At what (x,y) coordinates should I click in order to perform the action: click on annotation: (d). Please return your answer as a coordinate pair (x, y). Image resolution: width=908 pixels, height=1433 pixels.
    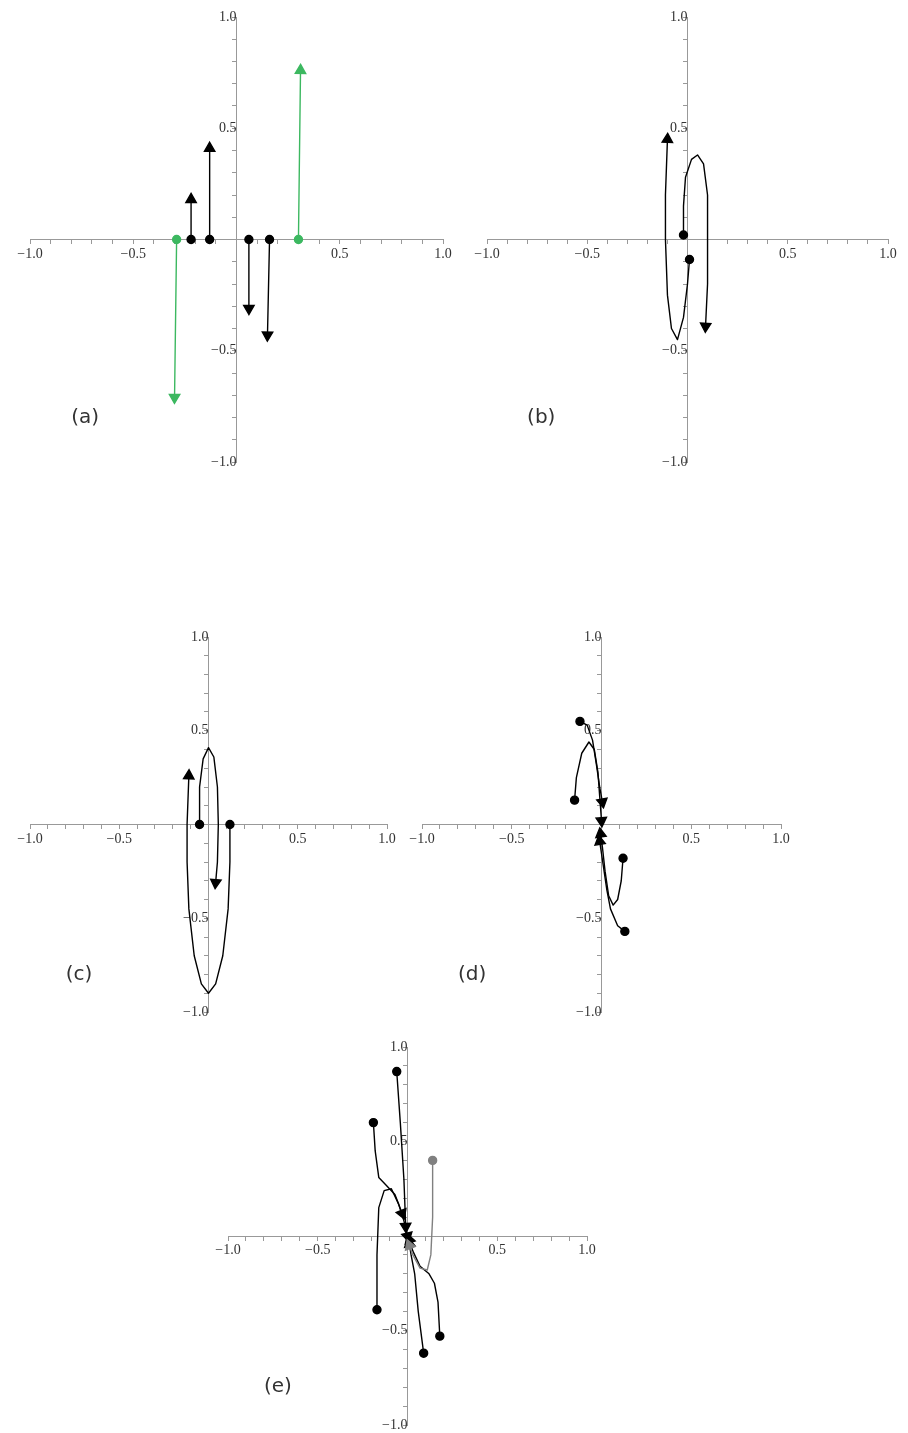
    Looking at the image, I should click on (472, 972).